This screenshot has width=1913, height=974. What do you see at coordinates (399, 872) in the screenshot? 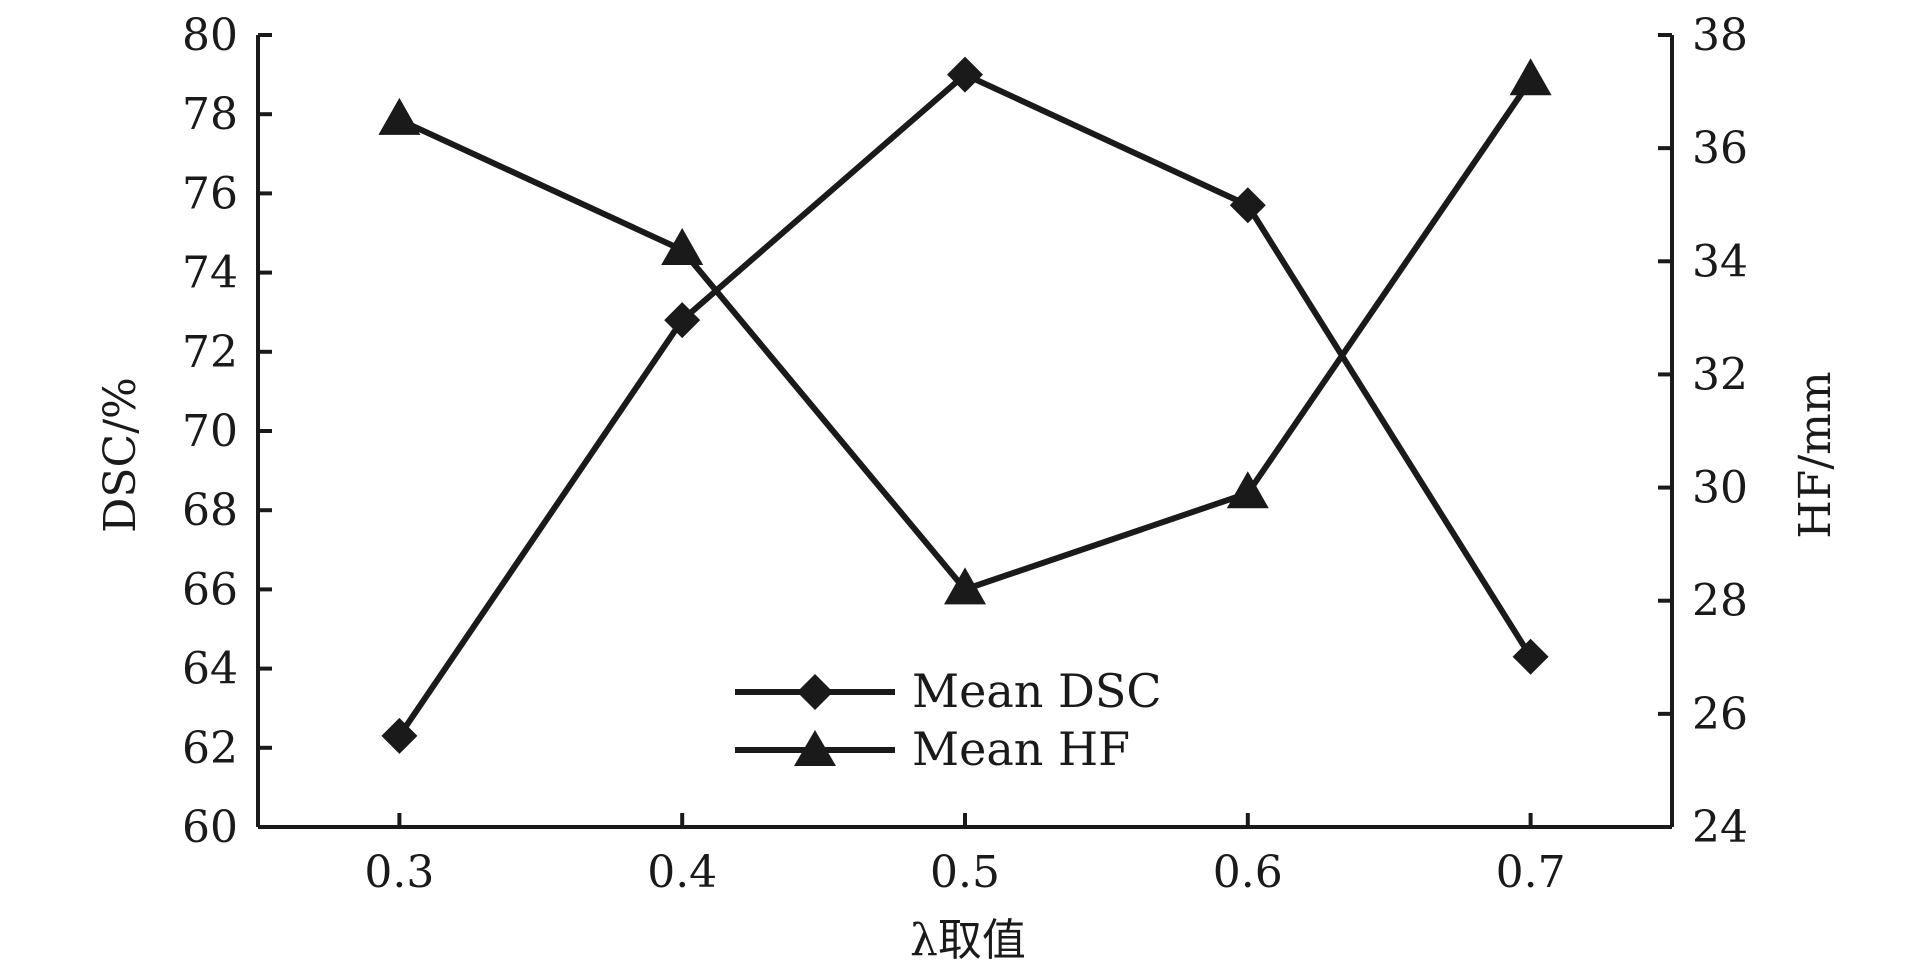
I see `x-tick-label: 0.3` at bounding box center [399, 872].